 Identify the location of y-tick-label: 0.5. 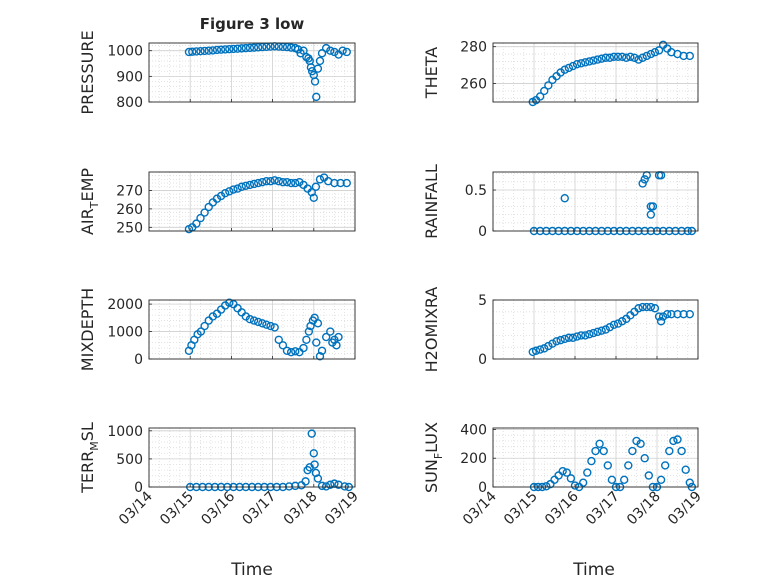
(476, 191).